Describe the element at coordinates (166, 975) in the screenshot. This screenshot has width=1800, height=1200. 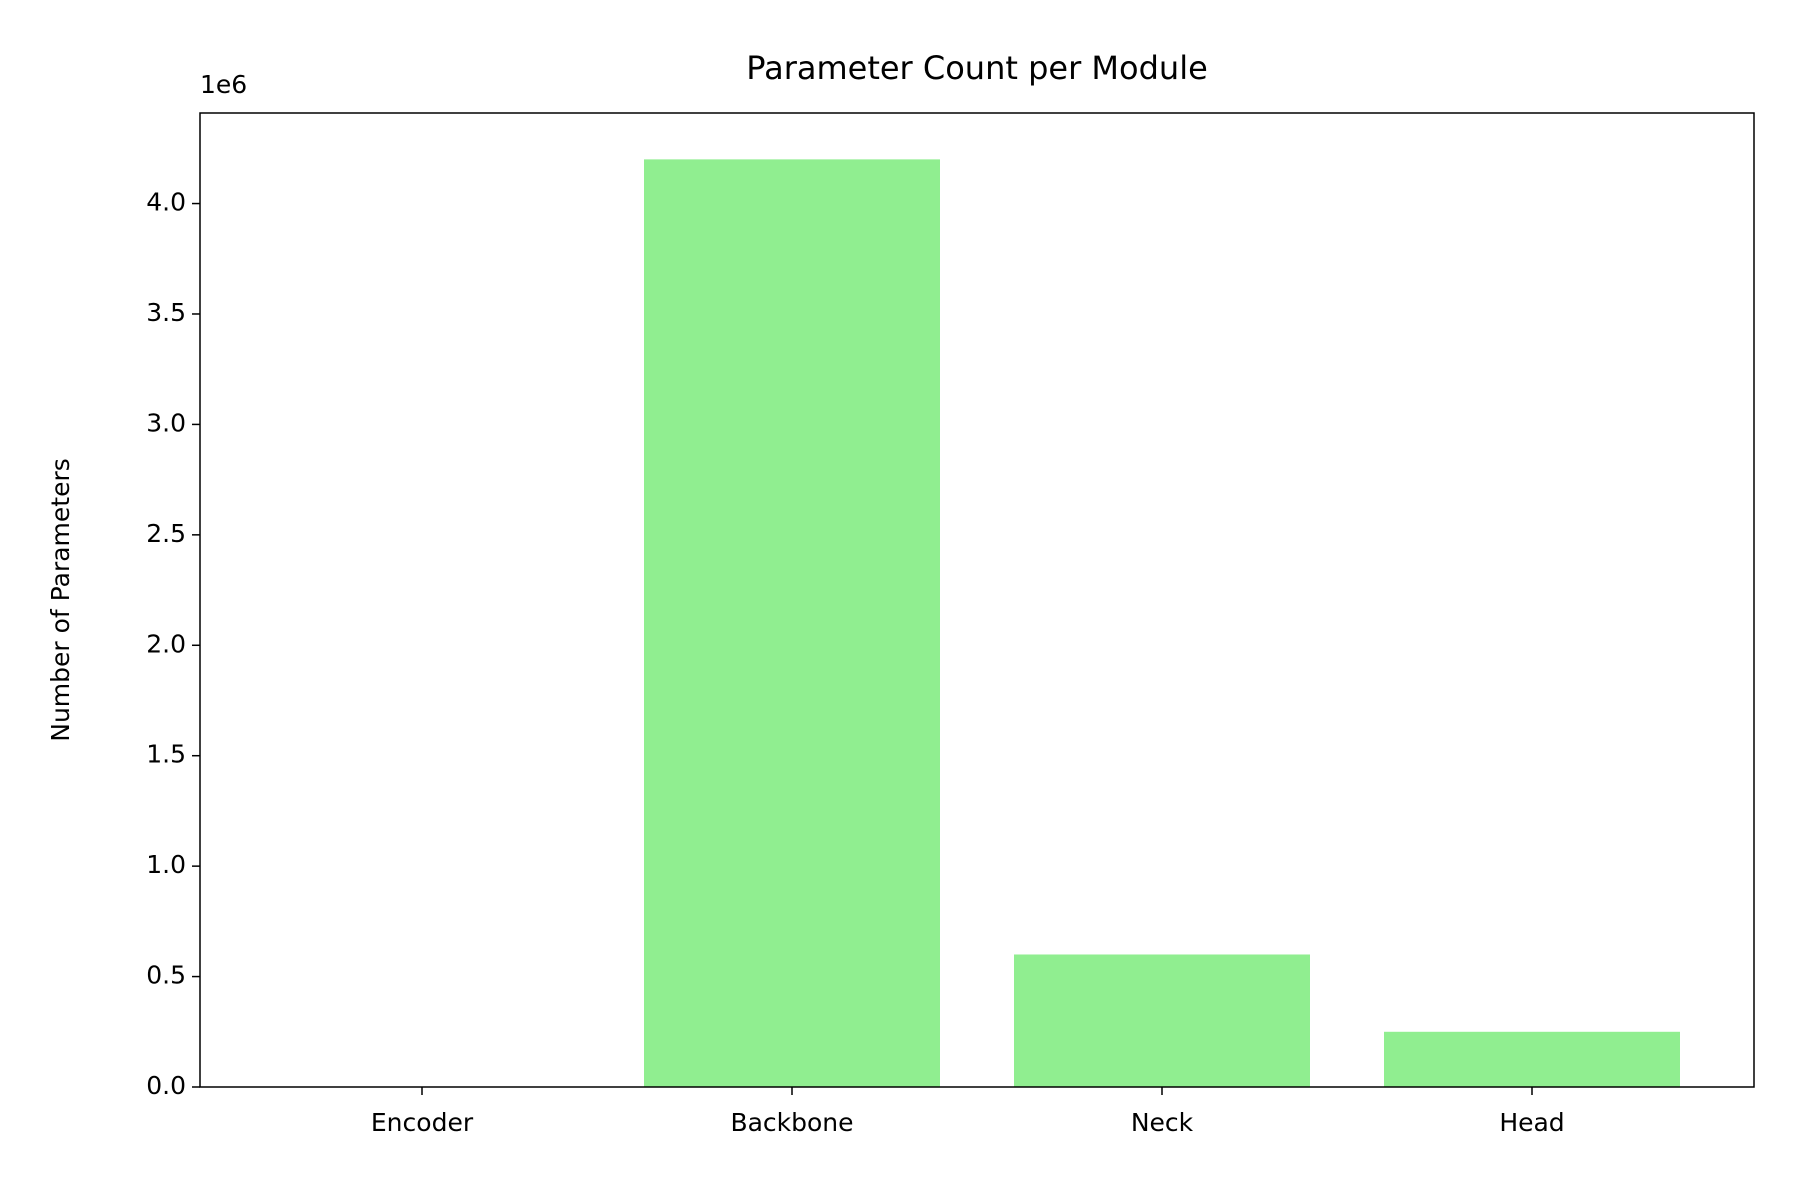
I see `y-tick-label: 0.5` at that location.